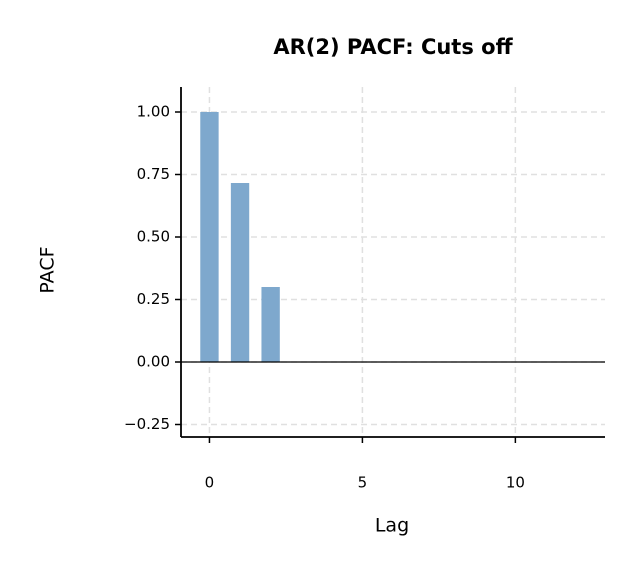 The image size is (634, 574). What do you see at coordinates (515, 483) in the screenshot?
I see `x-tick-label: 10` at bounding box center [515, 483].